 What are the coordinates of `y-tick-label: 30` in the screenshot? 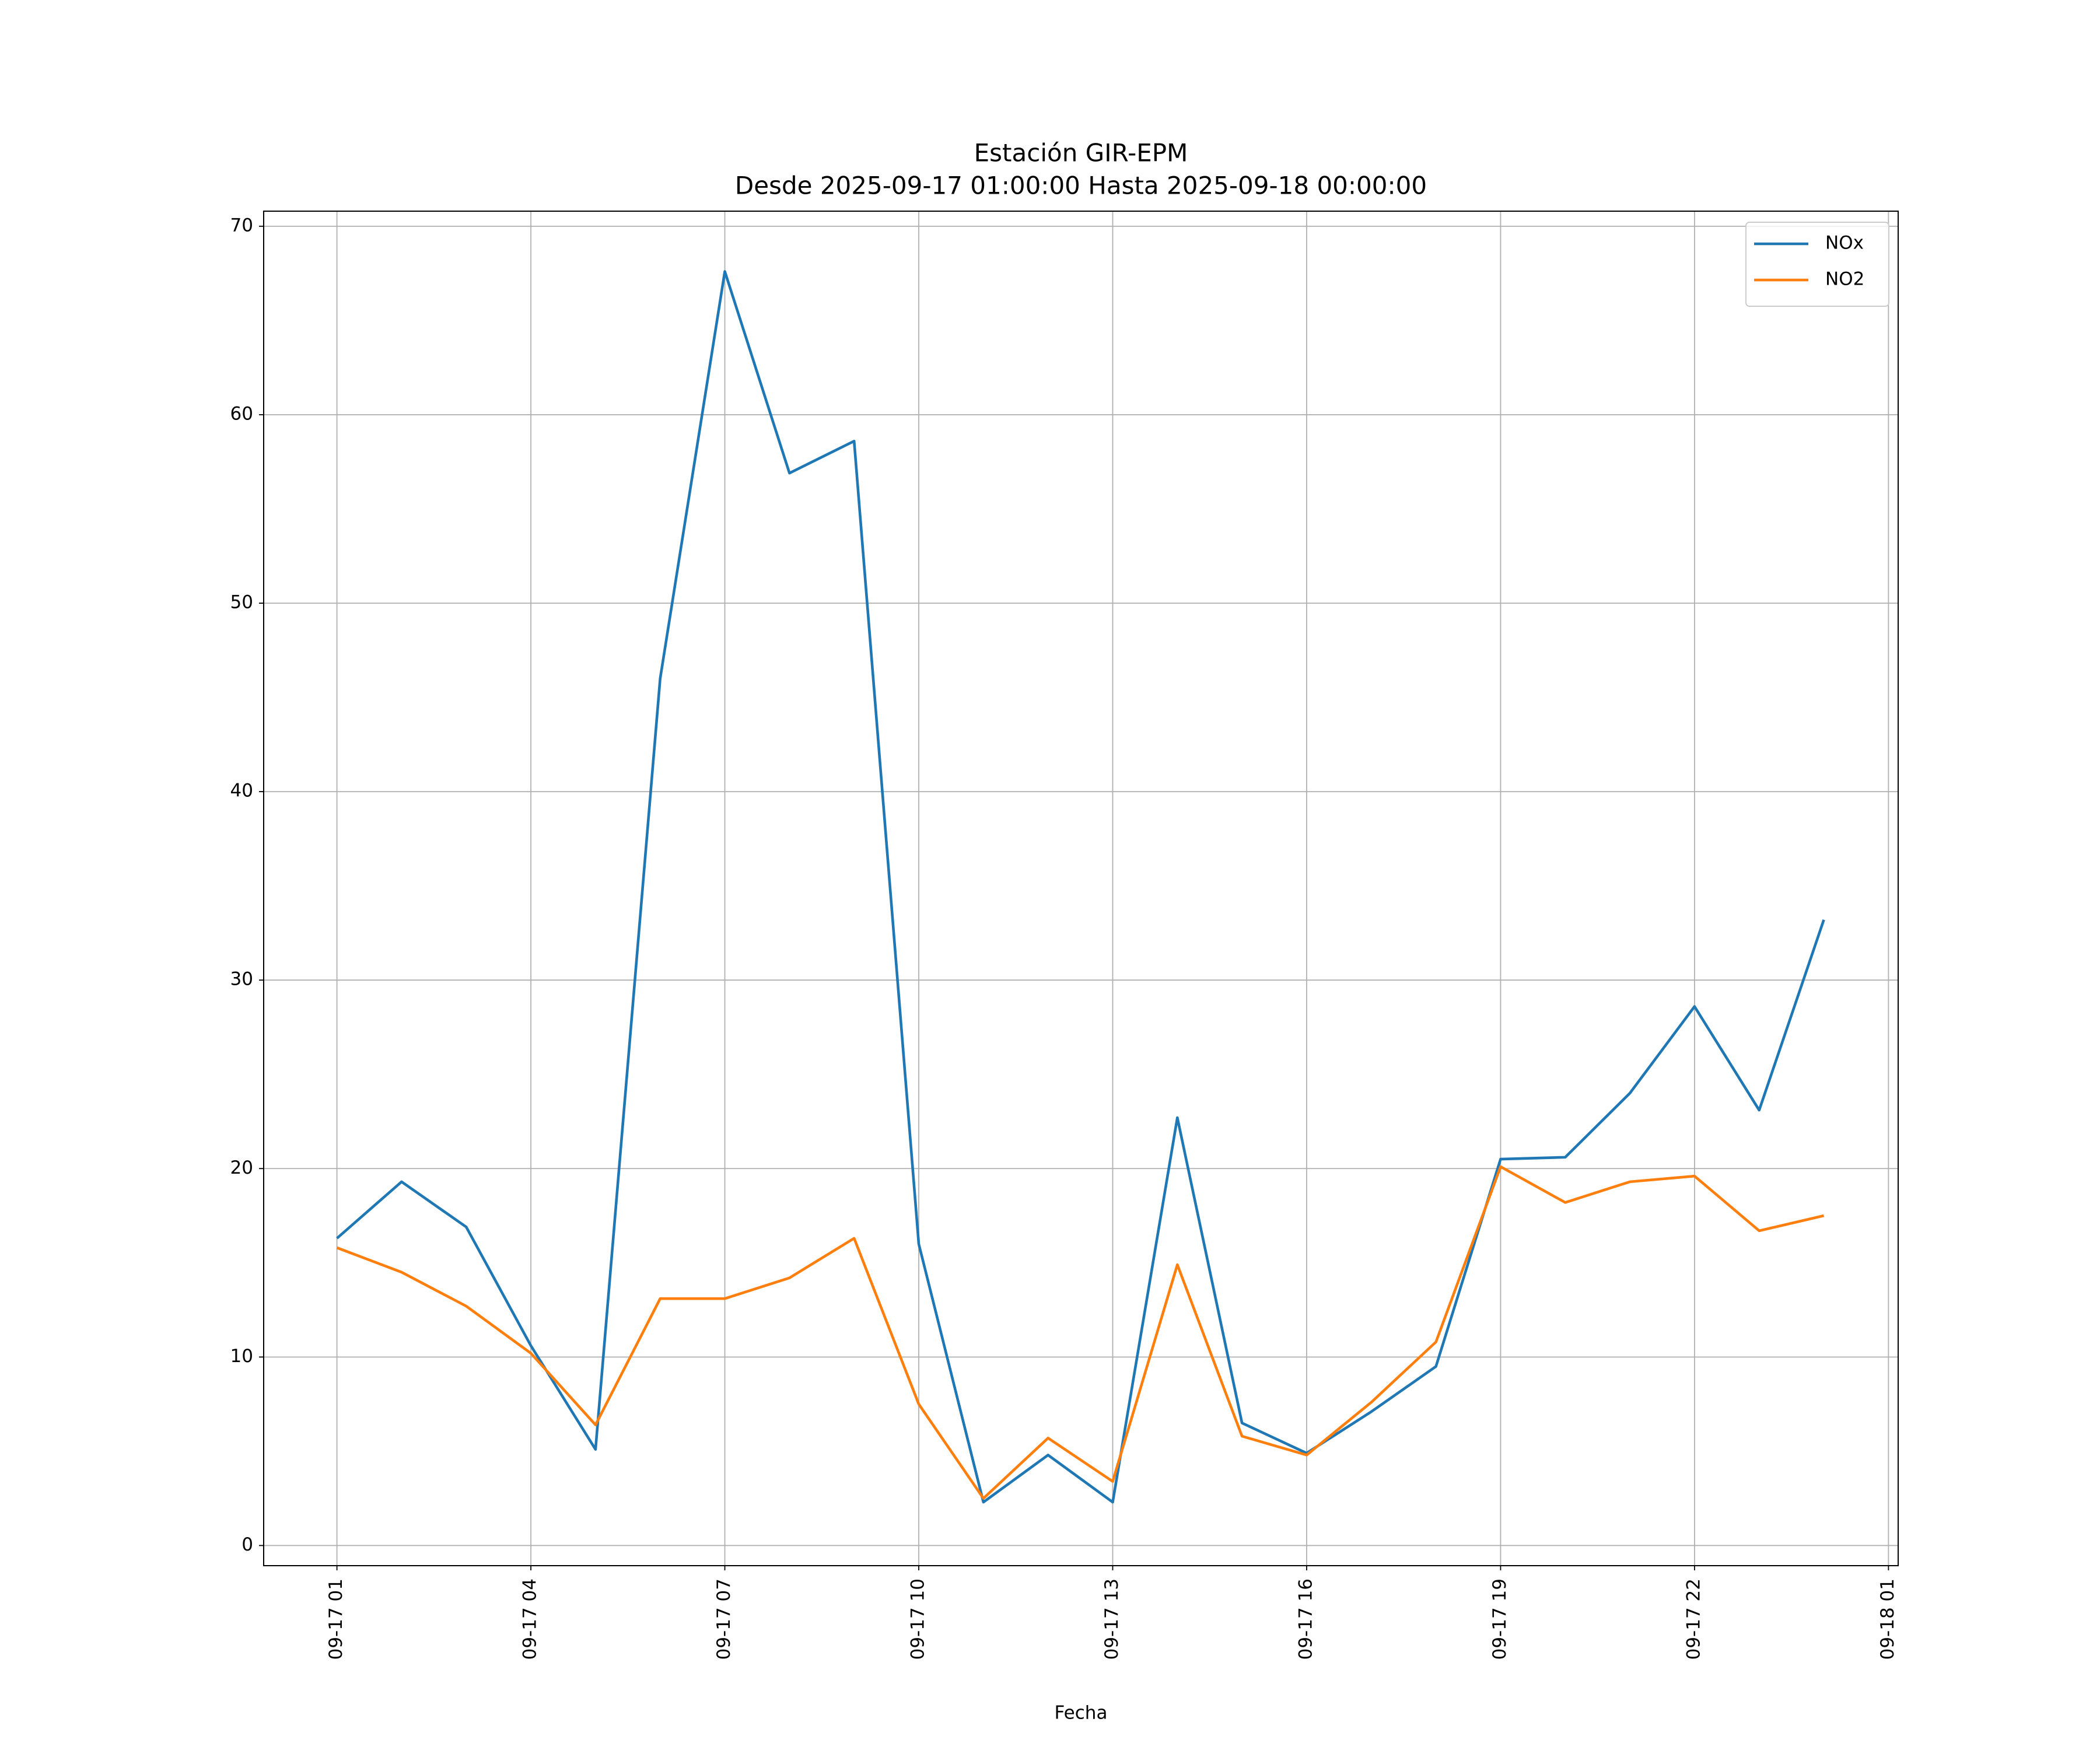 It's located at (242, 979).